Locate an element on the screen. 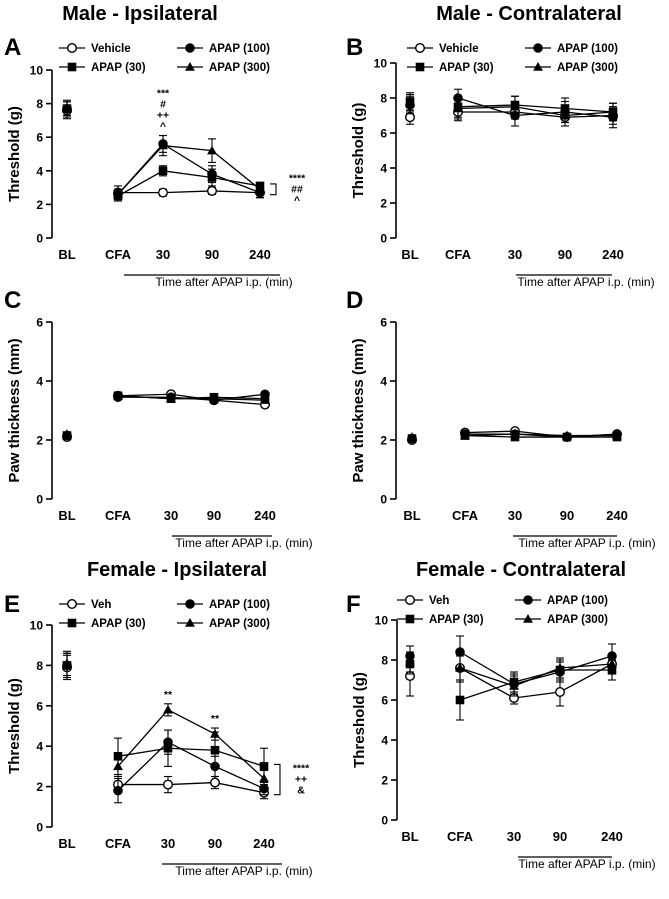  panel-letter: D is located at coordinates (354, 300).